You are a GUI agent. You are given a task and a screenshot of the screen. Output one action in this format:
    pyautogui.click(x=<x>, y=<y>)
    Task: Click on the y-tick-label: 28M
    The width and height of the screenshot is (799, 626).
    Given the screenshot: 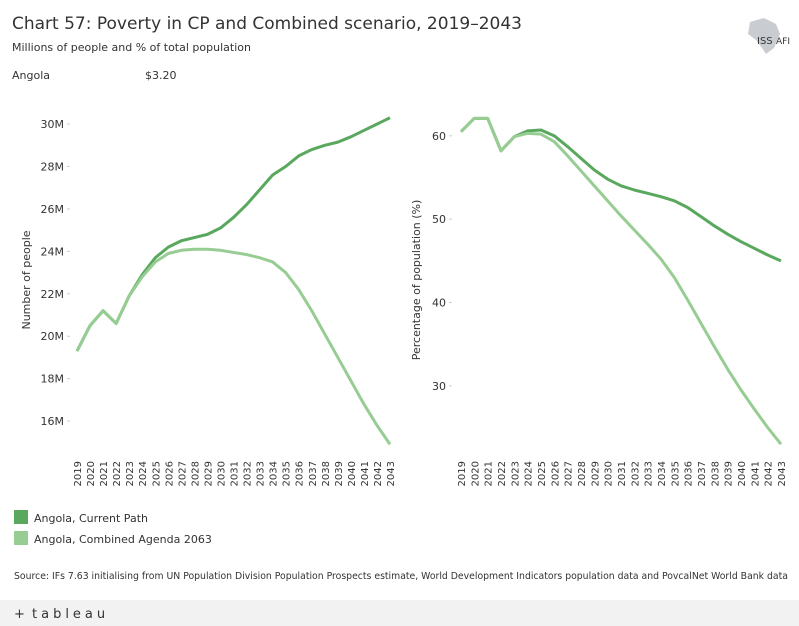 What is the action you would take?
    pyautogui.click(x=53, y=167)
    